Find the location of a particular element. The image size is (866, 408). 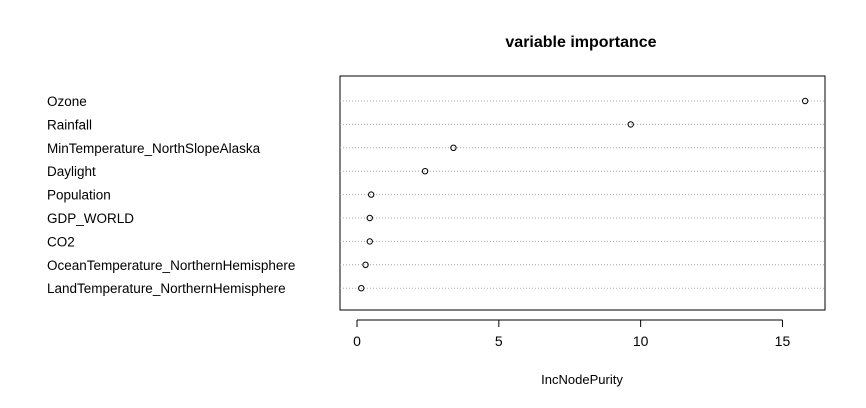

row-label: Daylight is located at coordinates (71, 171).